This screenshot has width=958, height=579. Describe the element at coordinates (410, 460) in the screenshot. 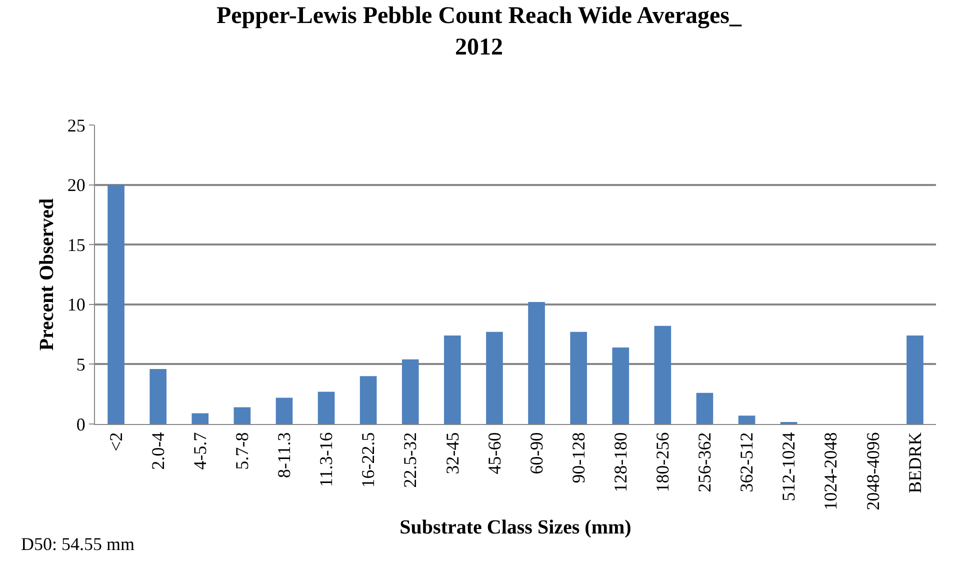

I see `x-tick-label: 22.5-32` at that location.